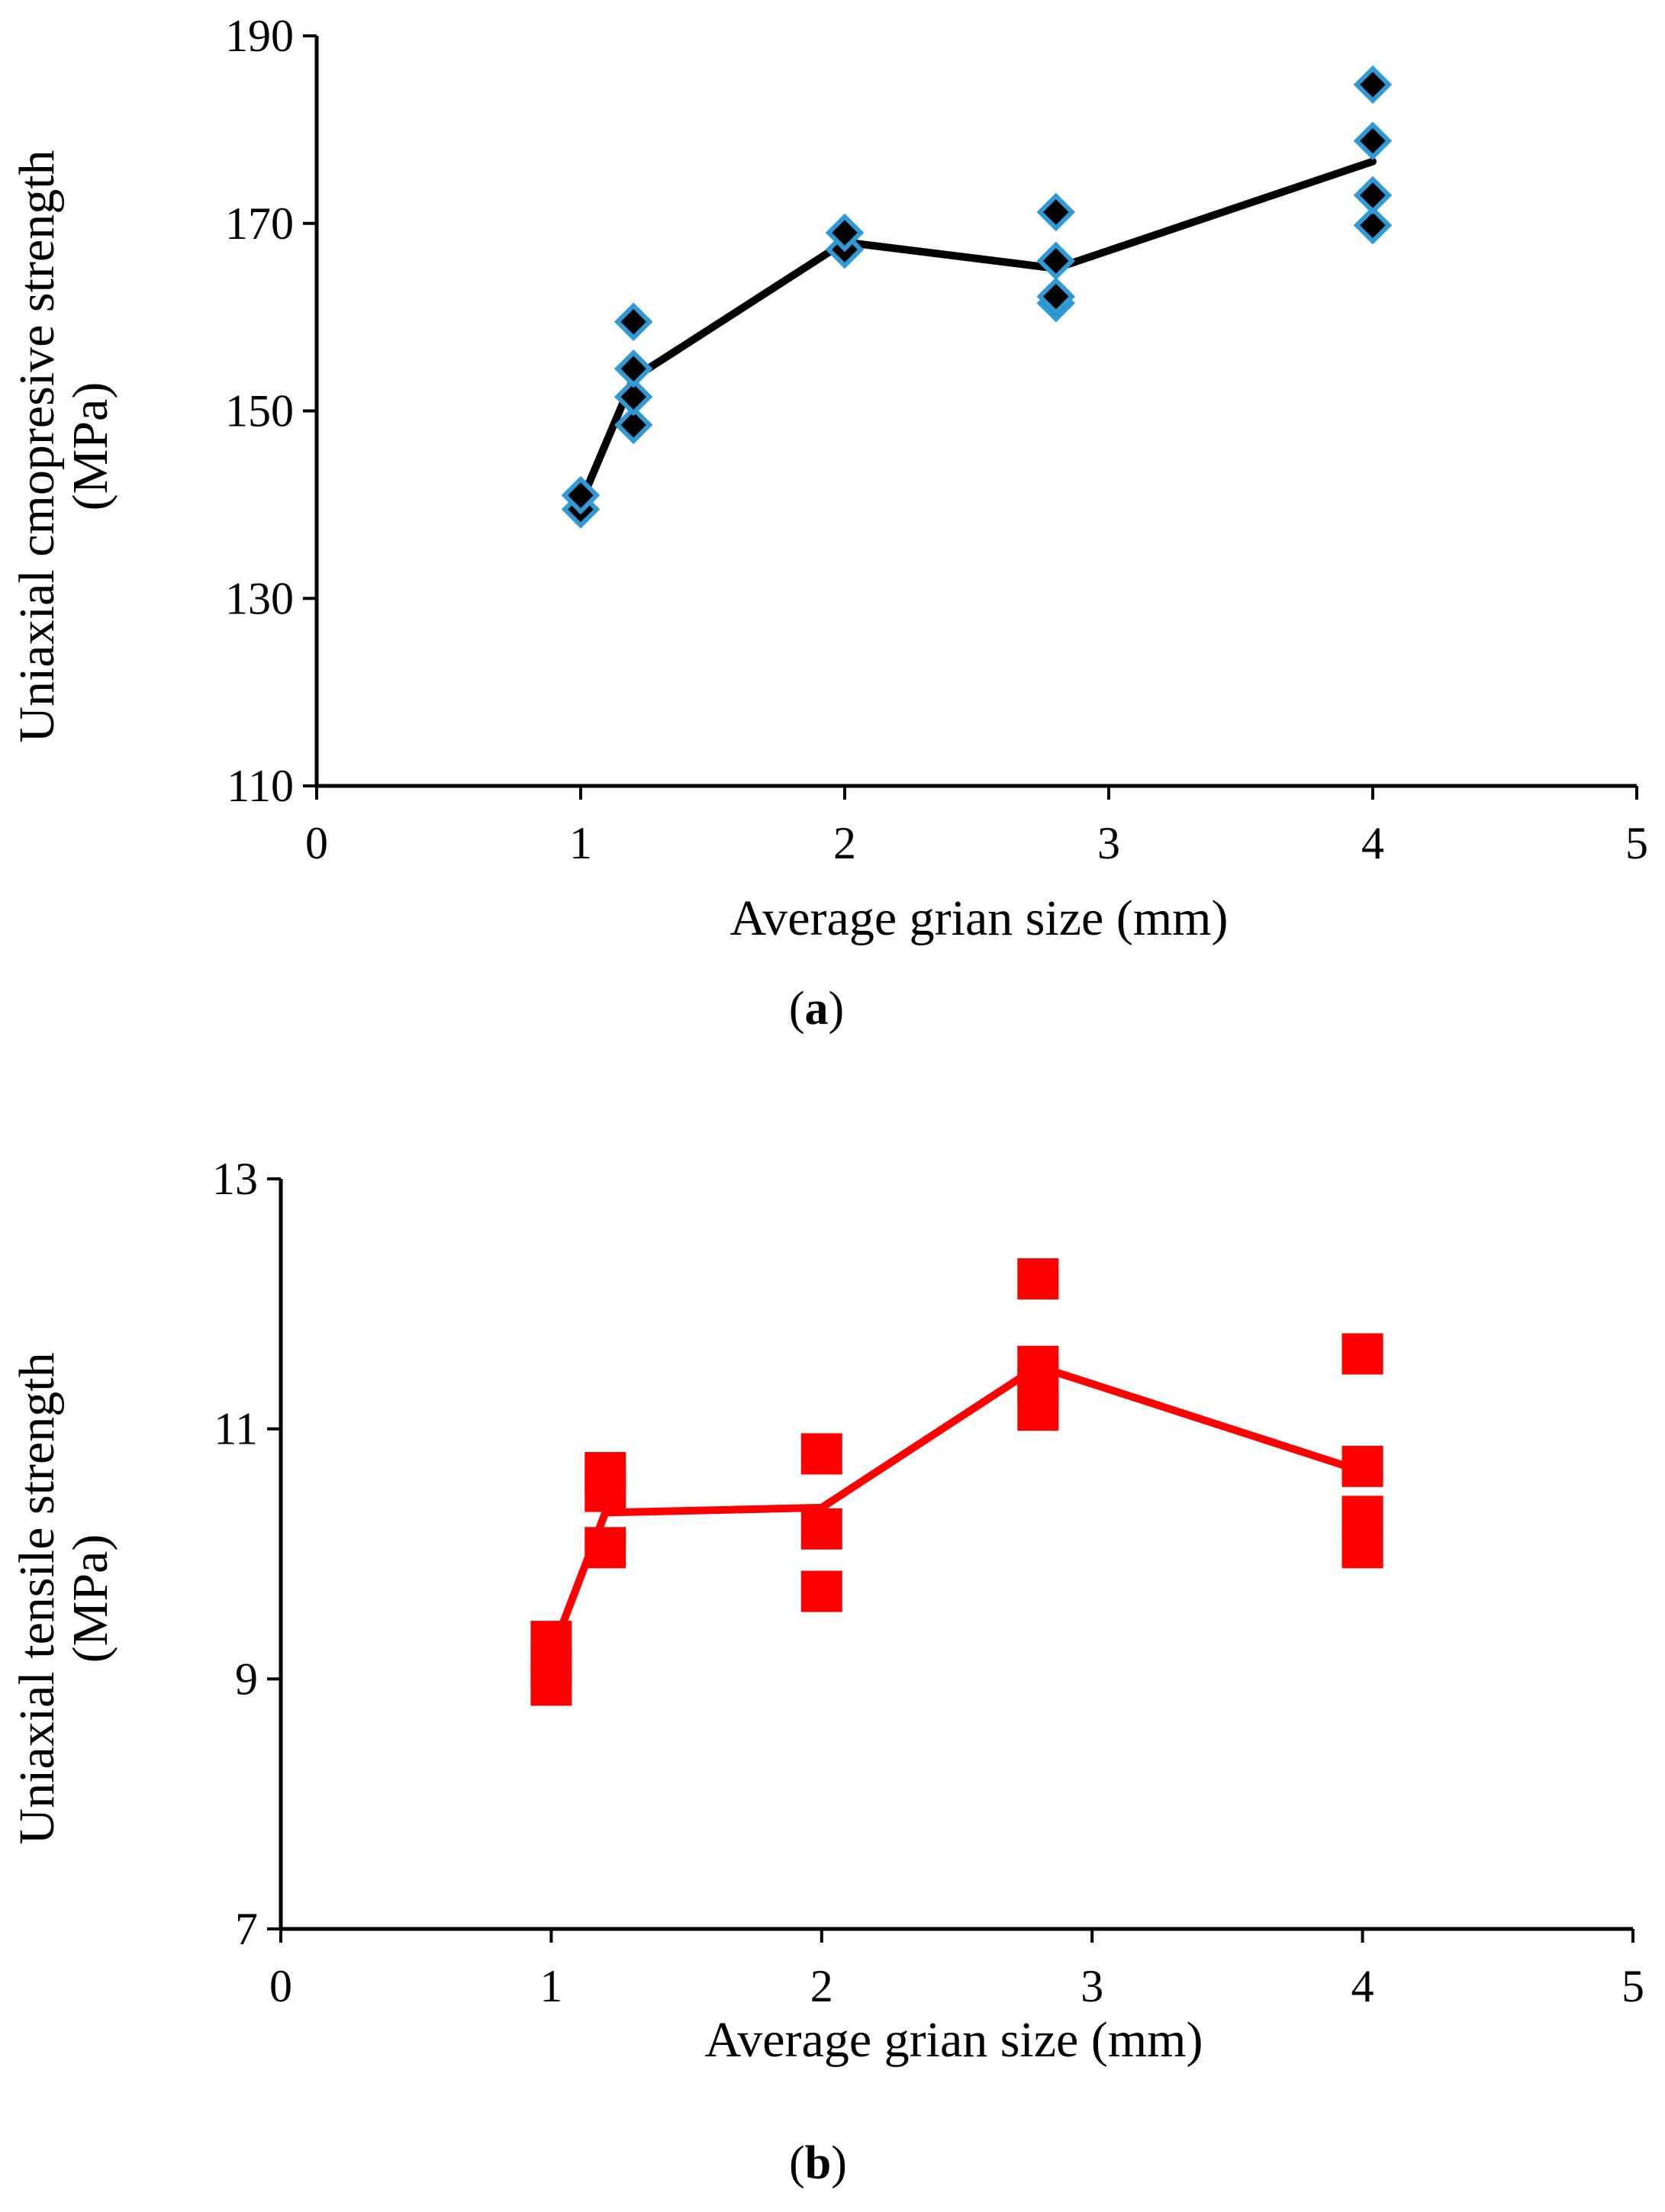 The image size is (1665, 2212). Describe the element at coordinates (954, 2040) in the screenshot. I see `panel-b-x-axis-title: Average grian size (mm)` at that location.